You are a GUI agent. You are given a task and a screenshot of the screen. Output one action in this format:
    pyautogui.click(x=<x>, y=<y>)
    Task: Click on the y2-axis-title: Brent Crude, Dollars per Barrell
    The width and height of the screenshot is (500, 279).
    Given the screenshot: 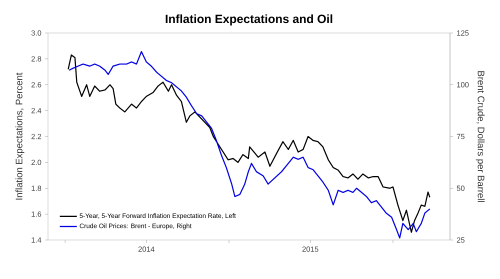 What is the action you would take?
    pyautogui.click(x=480, y=136)
    